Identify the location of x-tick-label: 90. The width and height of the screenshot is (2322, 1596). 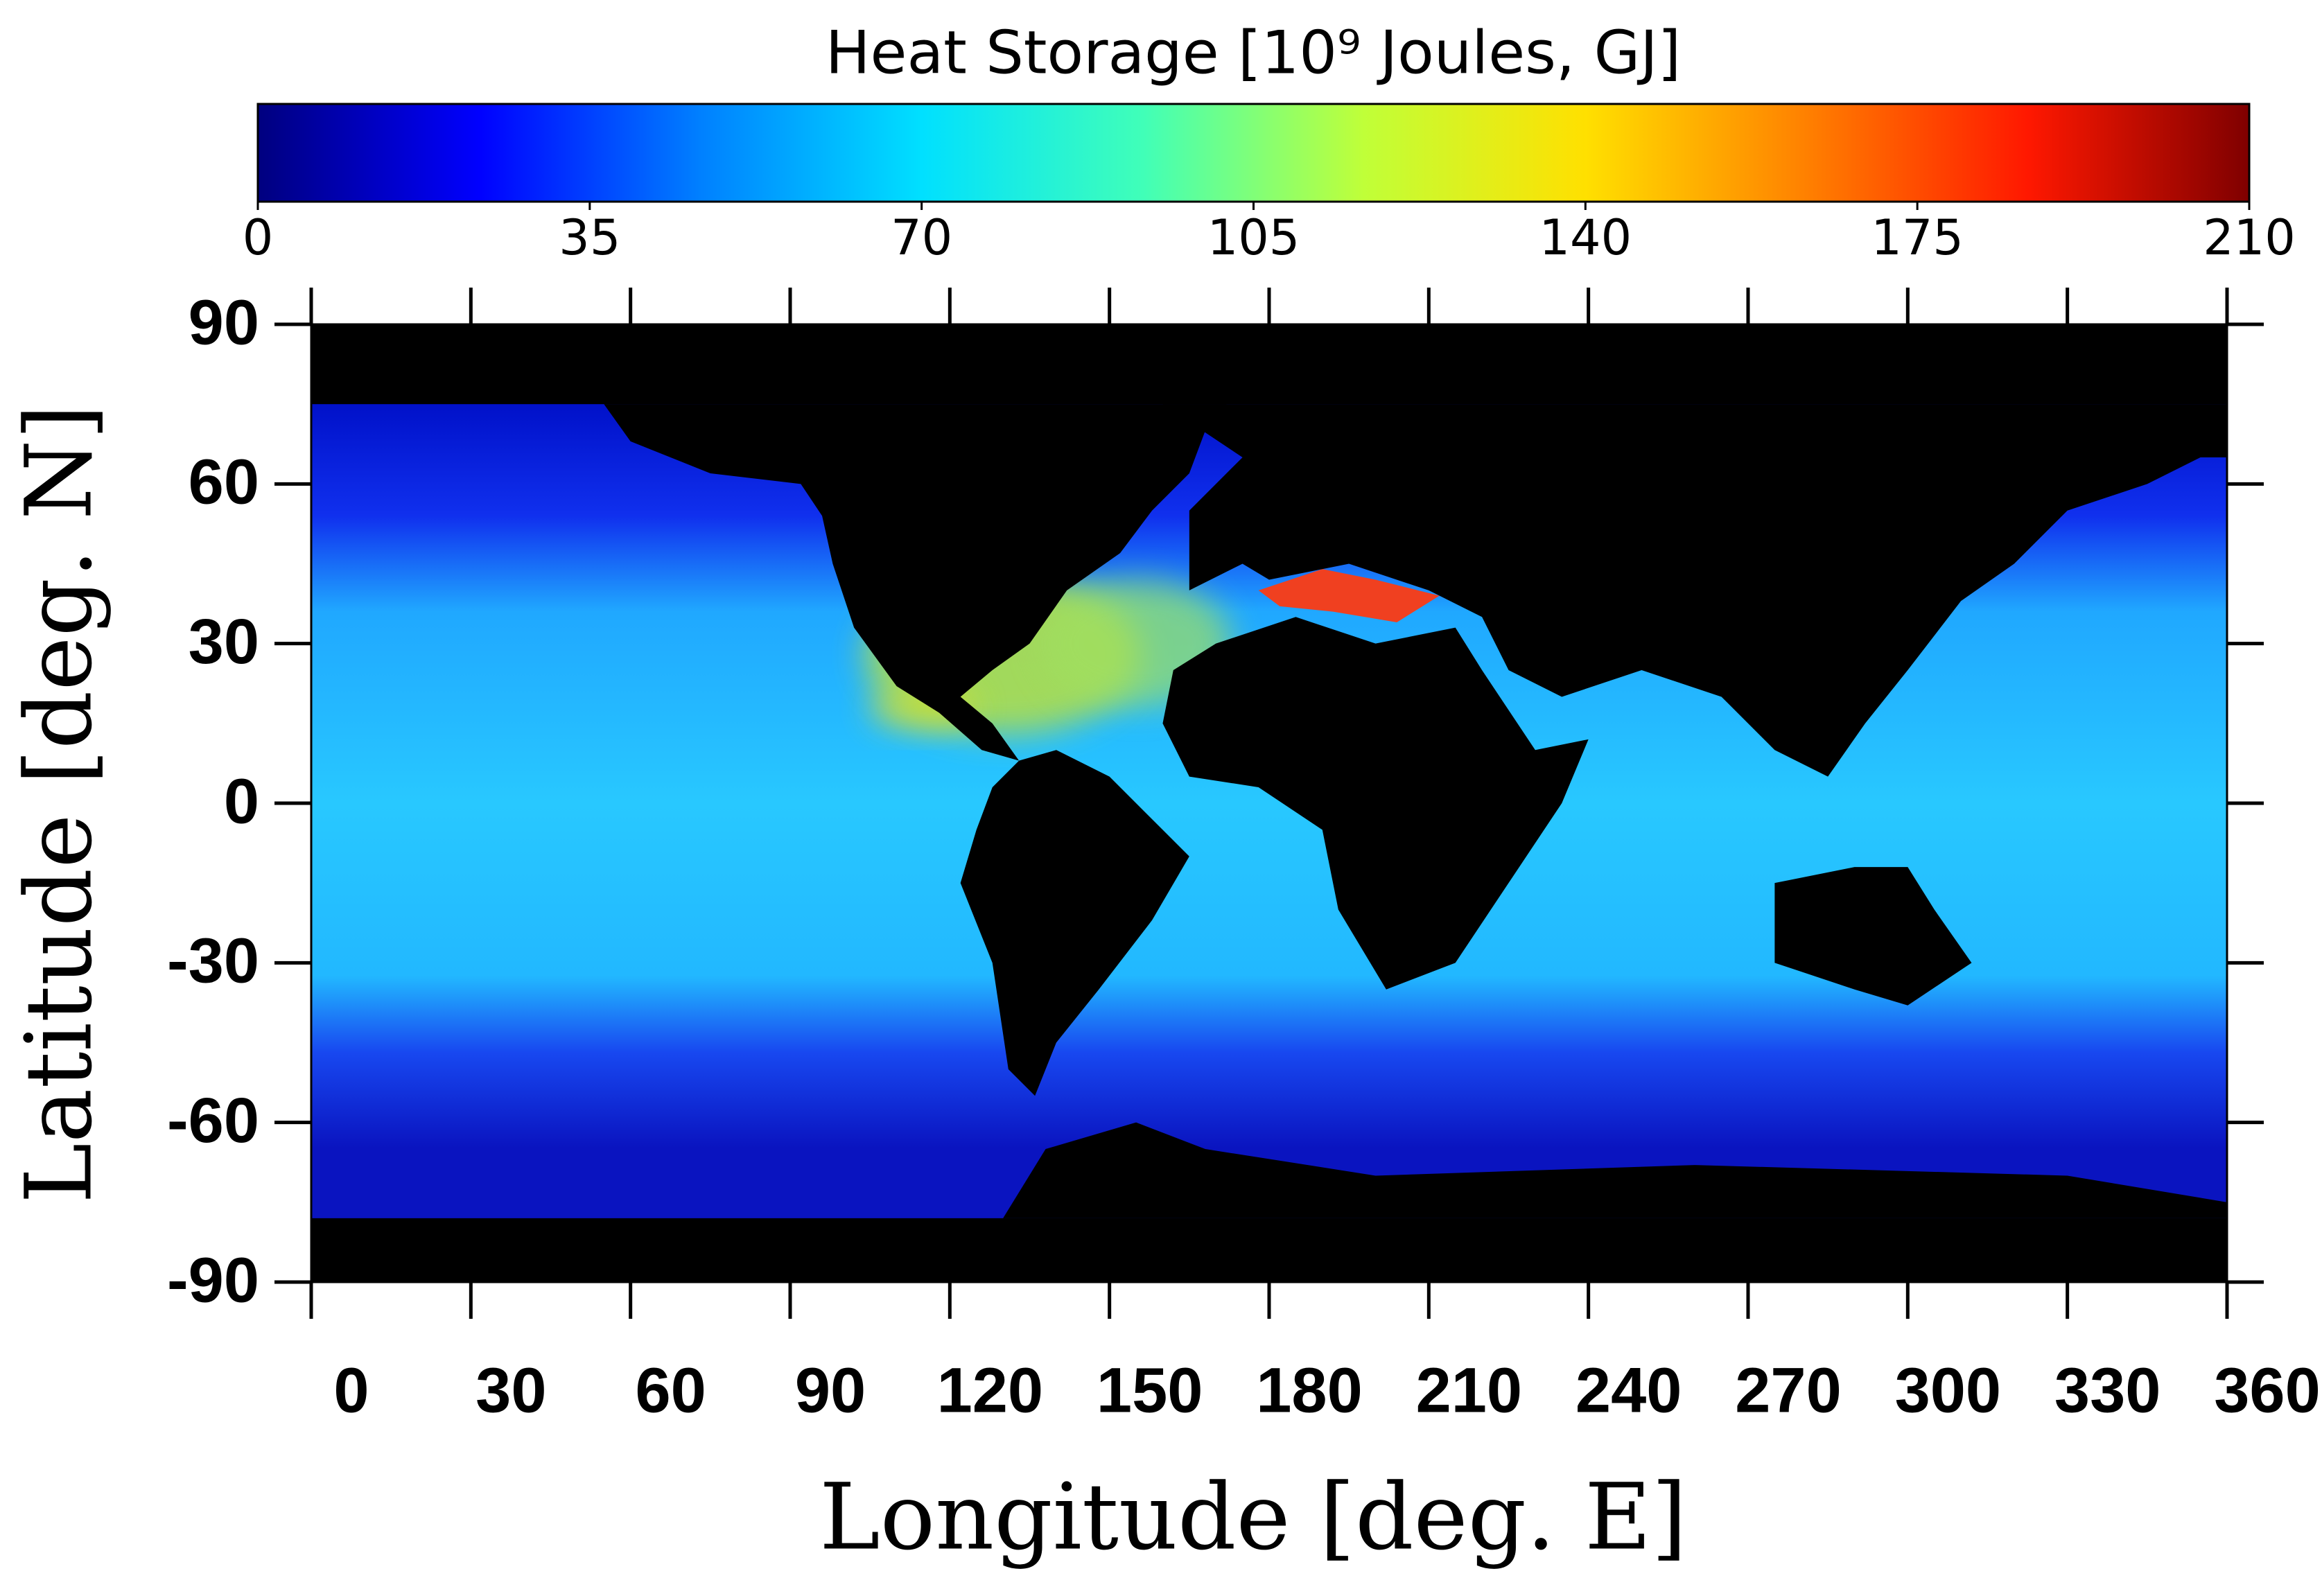
(830, 1390).